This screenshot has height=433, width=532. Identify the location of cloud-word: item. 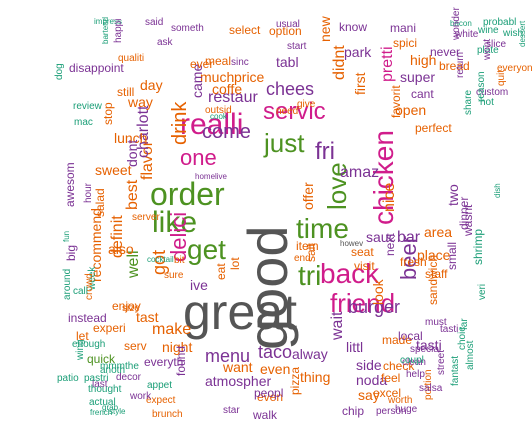
(307, 246).